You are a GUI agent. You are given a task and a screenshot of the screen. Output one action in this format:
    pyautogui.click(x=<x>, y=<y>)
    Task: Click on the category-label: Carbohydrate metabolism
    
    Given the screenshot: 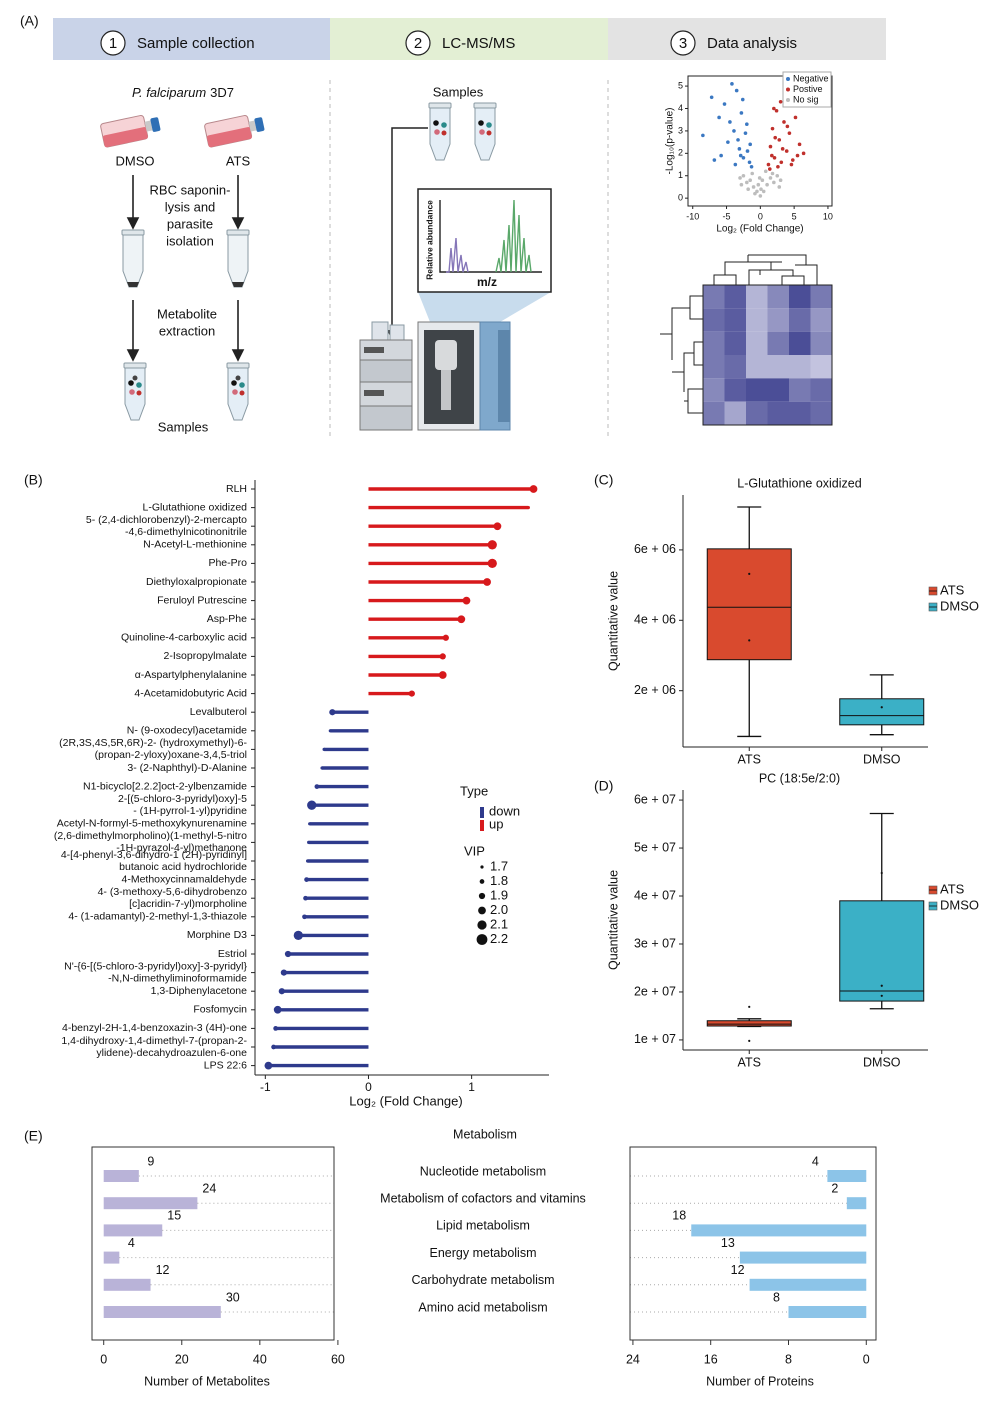 What is the action you would take?
    pyautogui.click(x=482, y=1280)
    